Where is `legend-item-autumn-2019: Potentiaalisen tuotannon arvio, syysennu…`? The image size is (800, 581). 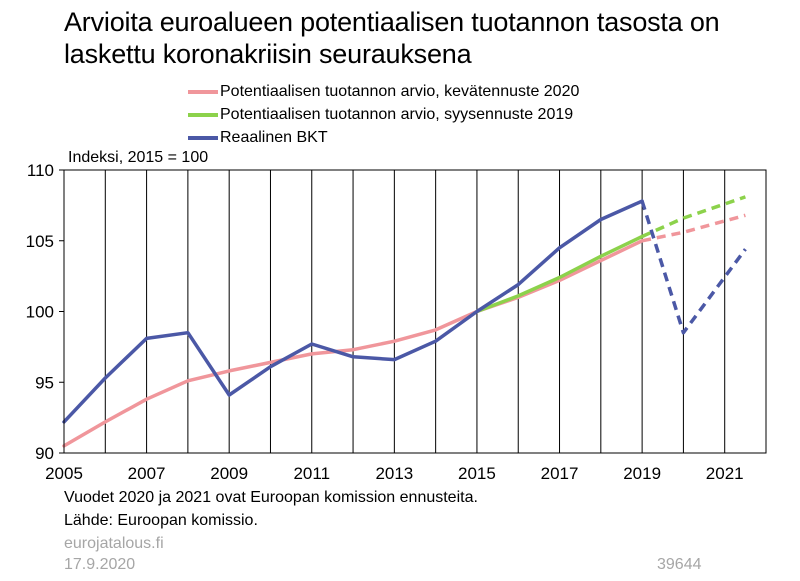 legend-item-autumn-2019: Potentiaalisen tuotannon arvio, syysennu… is located at coordinates (383, 114).